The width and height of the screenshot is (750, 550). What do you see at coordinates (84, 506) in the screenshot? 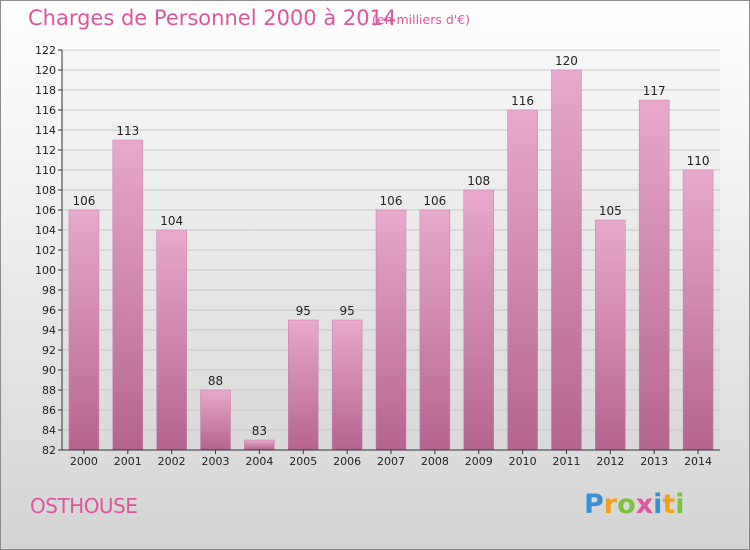
I see `commune-name: OSTHOUSE` at bounding box center [84, 506].